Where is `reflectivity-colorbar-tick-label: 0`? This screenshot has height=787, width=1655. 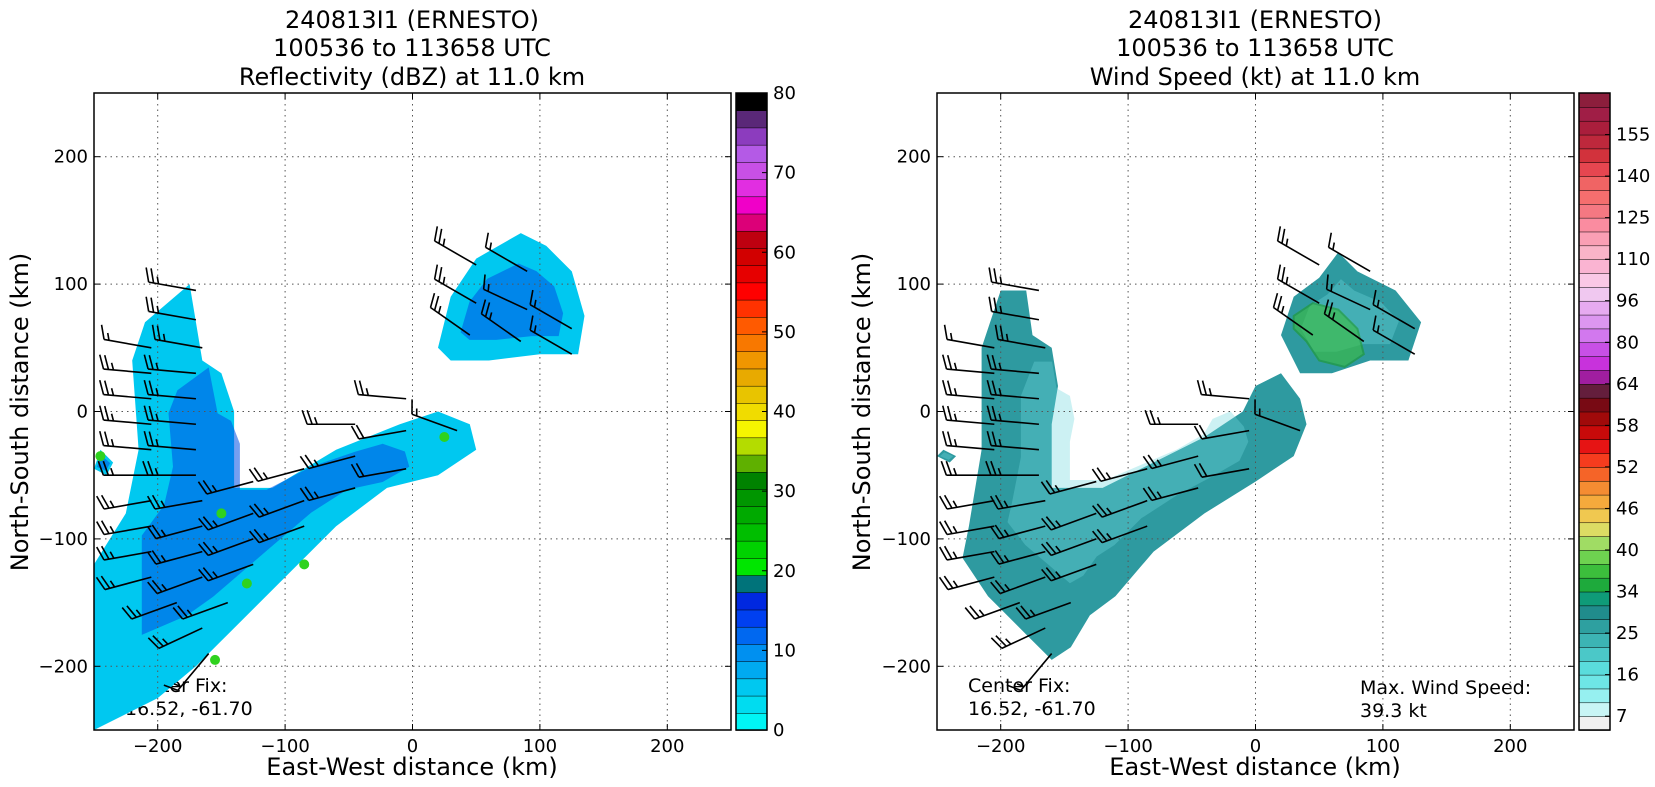
reflectivity-colorbar-tick-label: 0 is located at coordinates (778, 730).